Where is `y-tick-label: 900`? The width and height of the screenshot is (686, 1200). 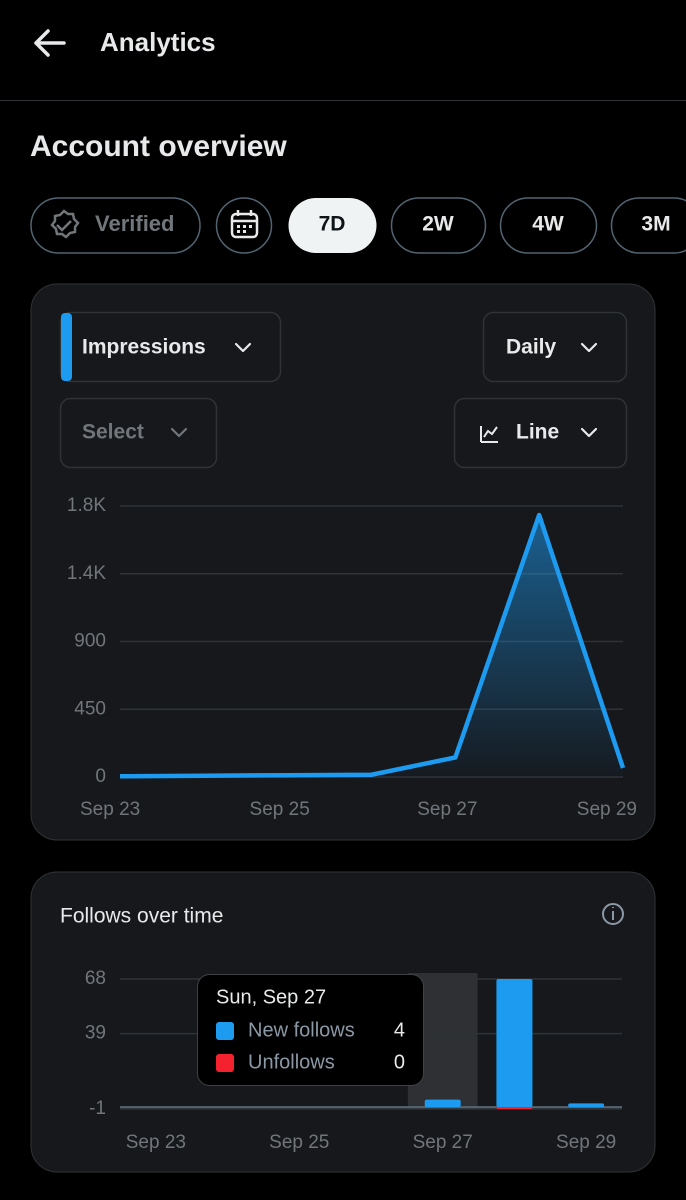 y-tick-label: 900 is located at coordinates (90, 641).